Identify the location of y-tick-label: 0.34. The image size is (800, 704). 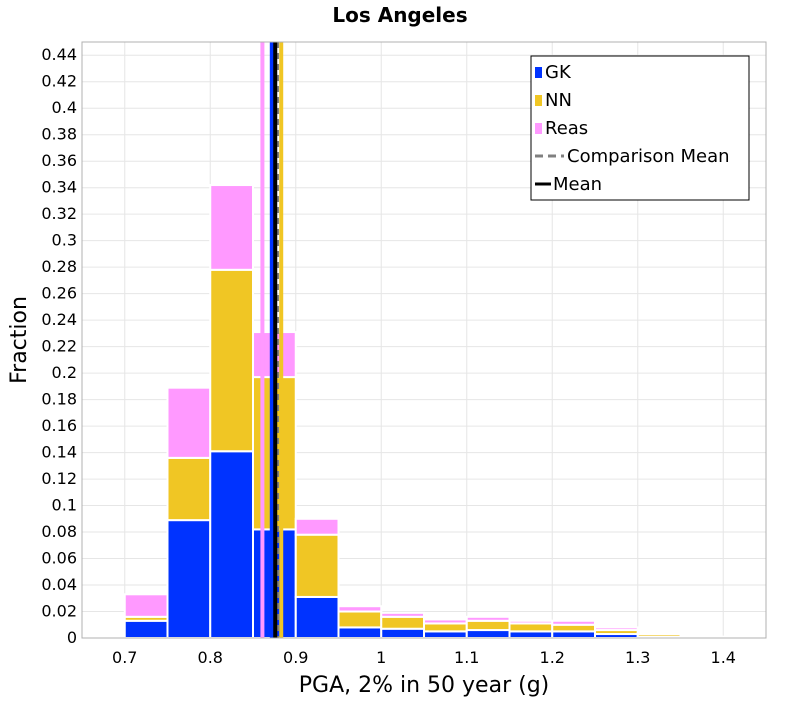
(59, 187).